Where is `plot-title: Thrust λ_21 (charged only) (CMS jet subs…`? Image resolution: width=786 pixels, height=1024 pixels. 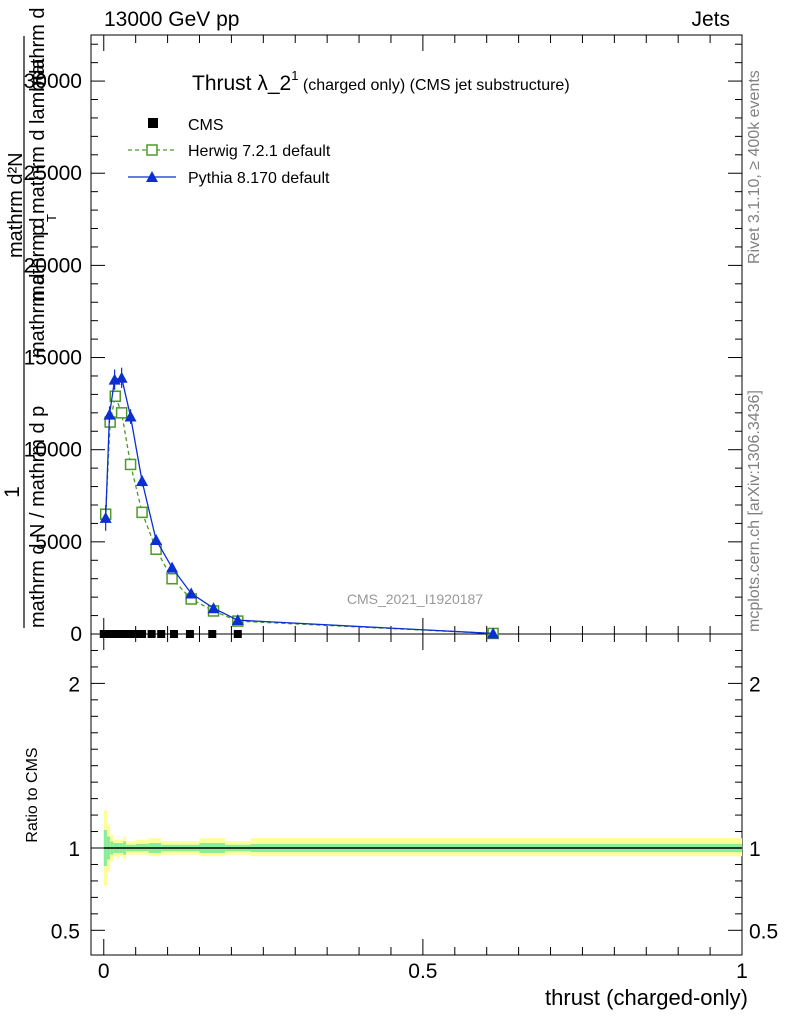 plot-title: Thrust λ_21 (charged only) (CMS jet subs… is located at coordinates (381, 81).